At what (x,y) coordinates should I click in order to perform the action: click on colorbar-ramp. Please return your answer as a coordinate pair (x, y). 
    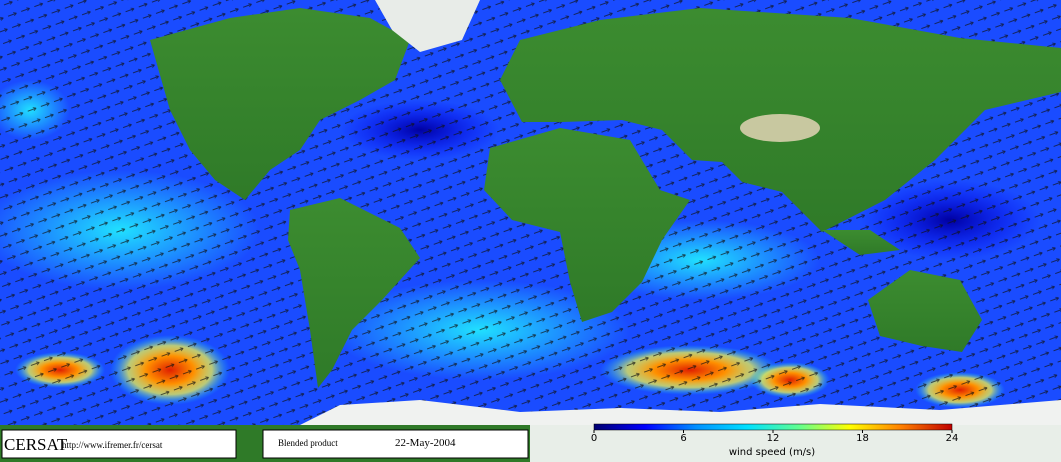
    Looking at the image, I should click on (773, 427).